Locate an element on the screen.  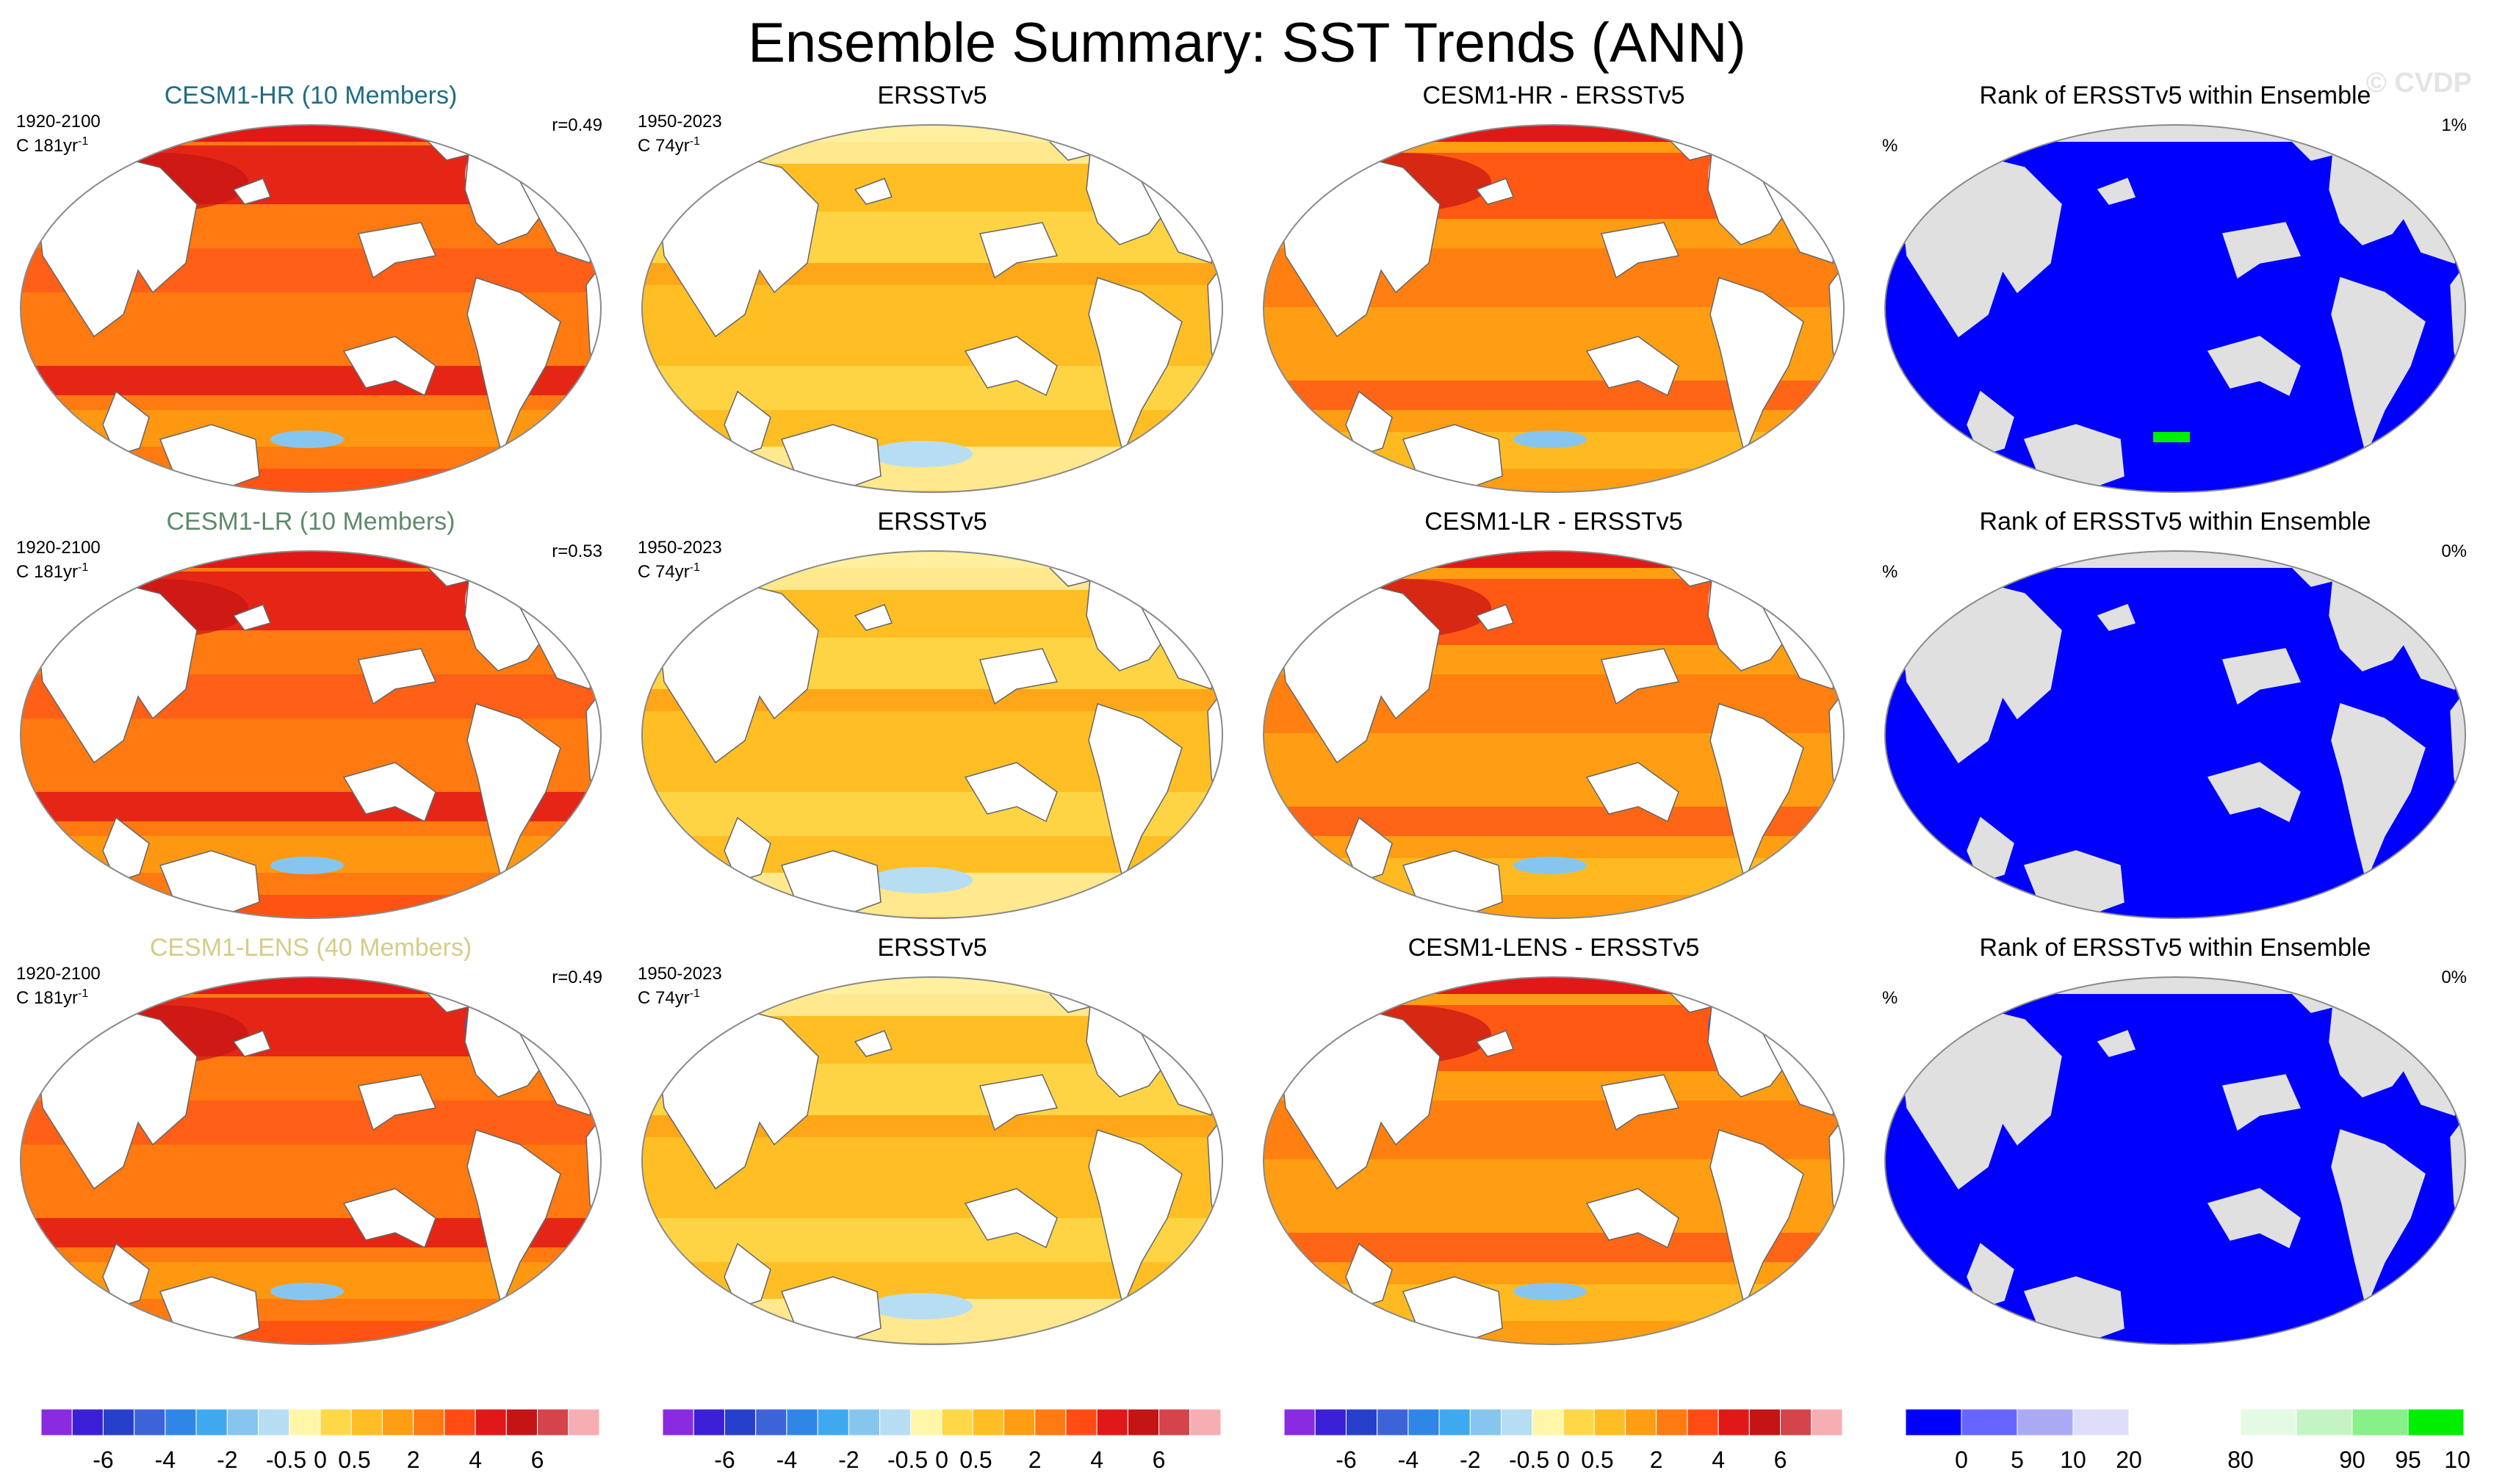
map-panel-diff: CESM1-HR - ERSSTv5 is located at coordinates (1553, 292).